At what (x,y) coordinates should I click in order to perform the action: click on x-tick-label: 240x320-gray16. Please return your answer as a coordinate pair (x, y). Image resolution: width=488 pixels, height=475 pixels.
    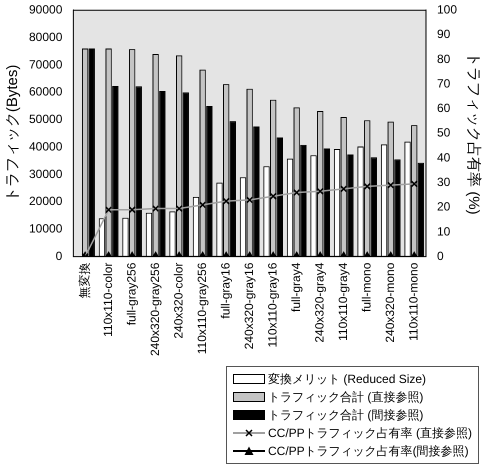
    Looking at the image, I should click on (249, 306).